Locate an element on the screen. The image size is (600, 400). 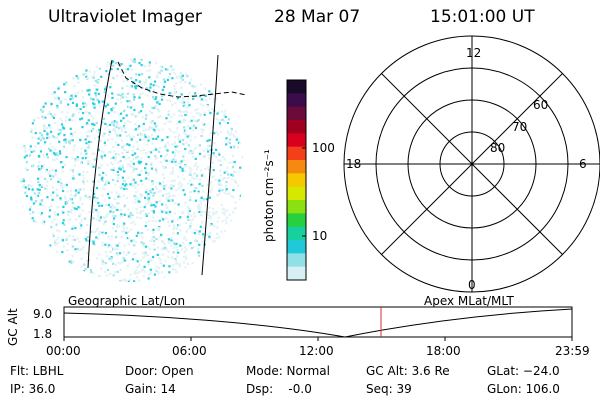
time-tick-1200: 12:00 is located at coordinates (316, 351).